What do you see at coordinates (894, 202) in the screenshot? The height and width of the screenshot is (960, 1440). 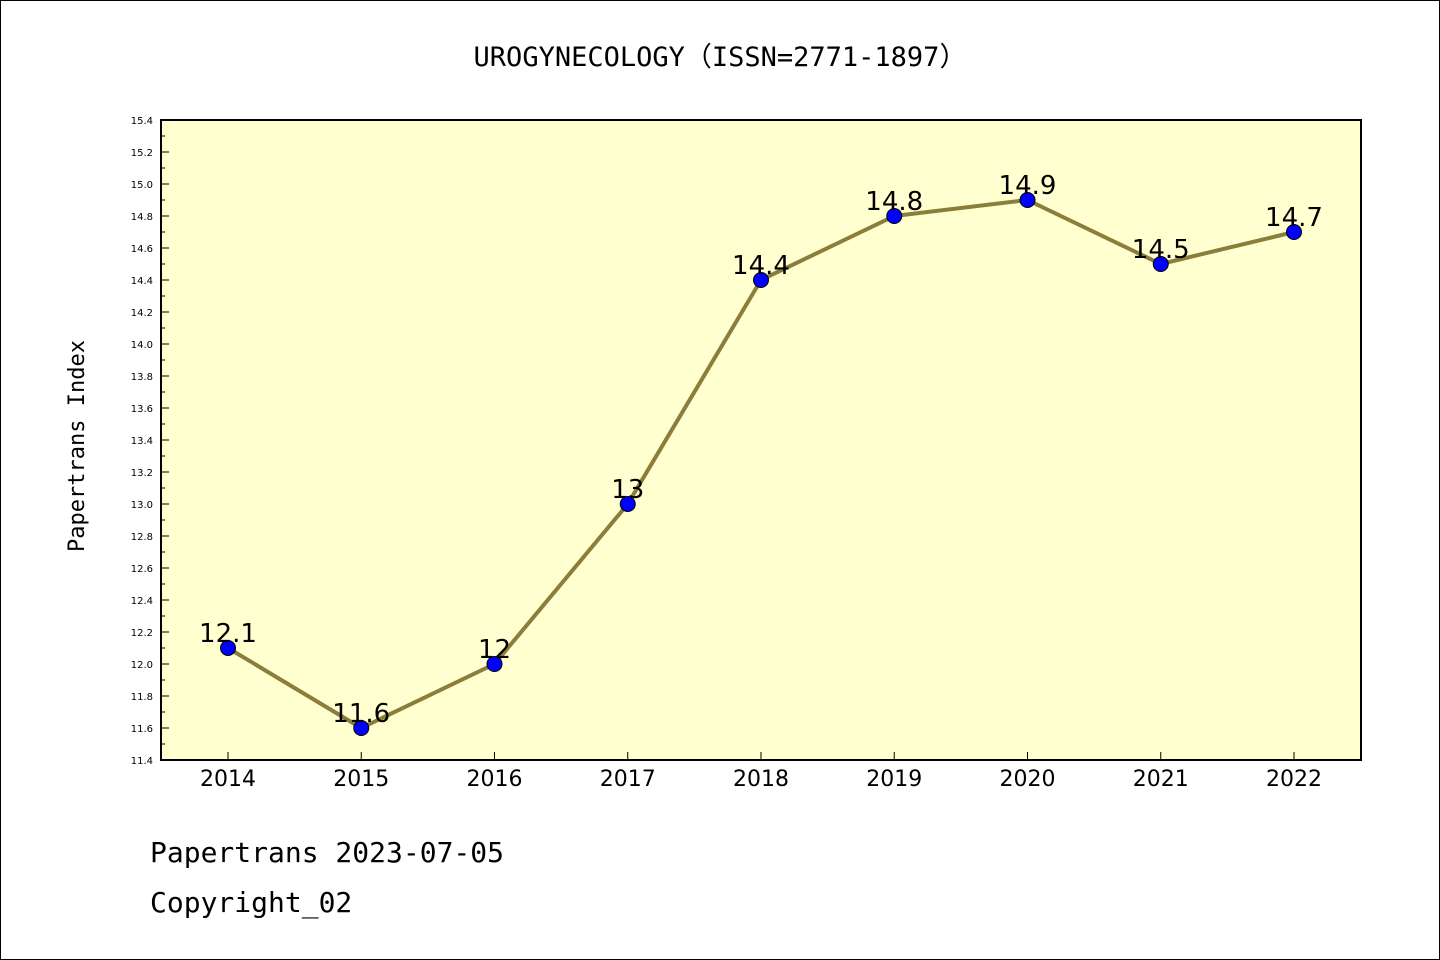 I see `data-label: 14.8` at bounding box center [894, 202].